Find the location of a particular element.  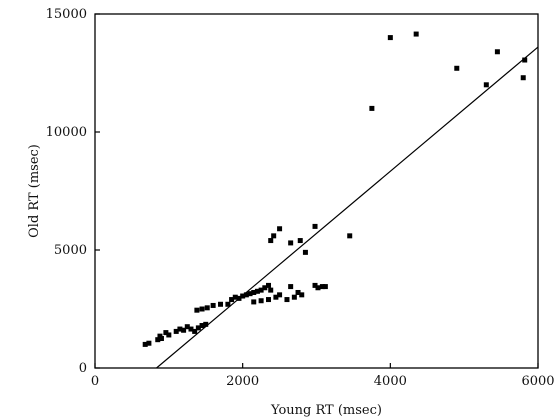

x-tick-label: 4000 is located at coordinates (390, 381).